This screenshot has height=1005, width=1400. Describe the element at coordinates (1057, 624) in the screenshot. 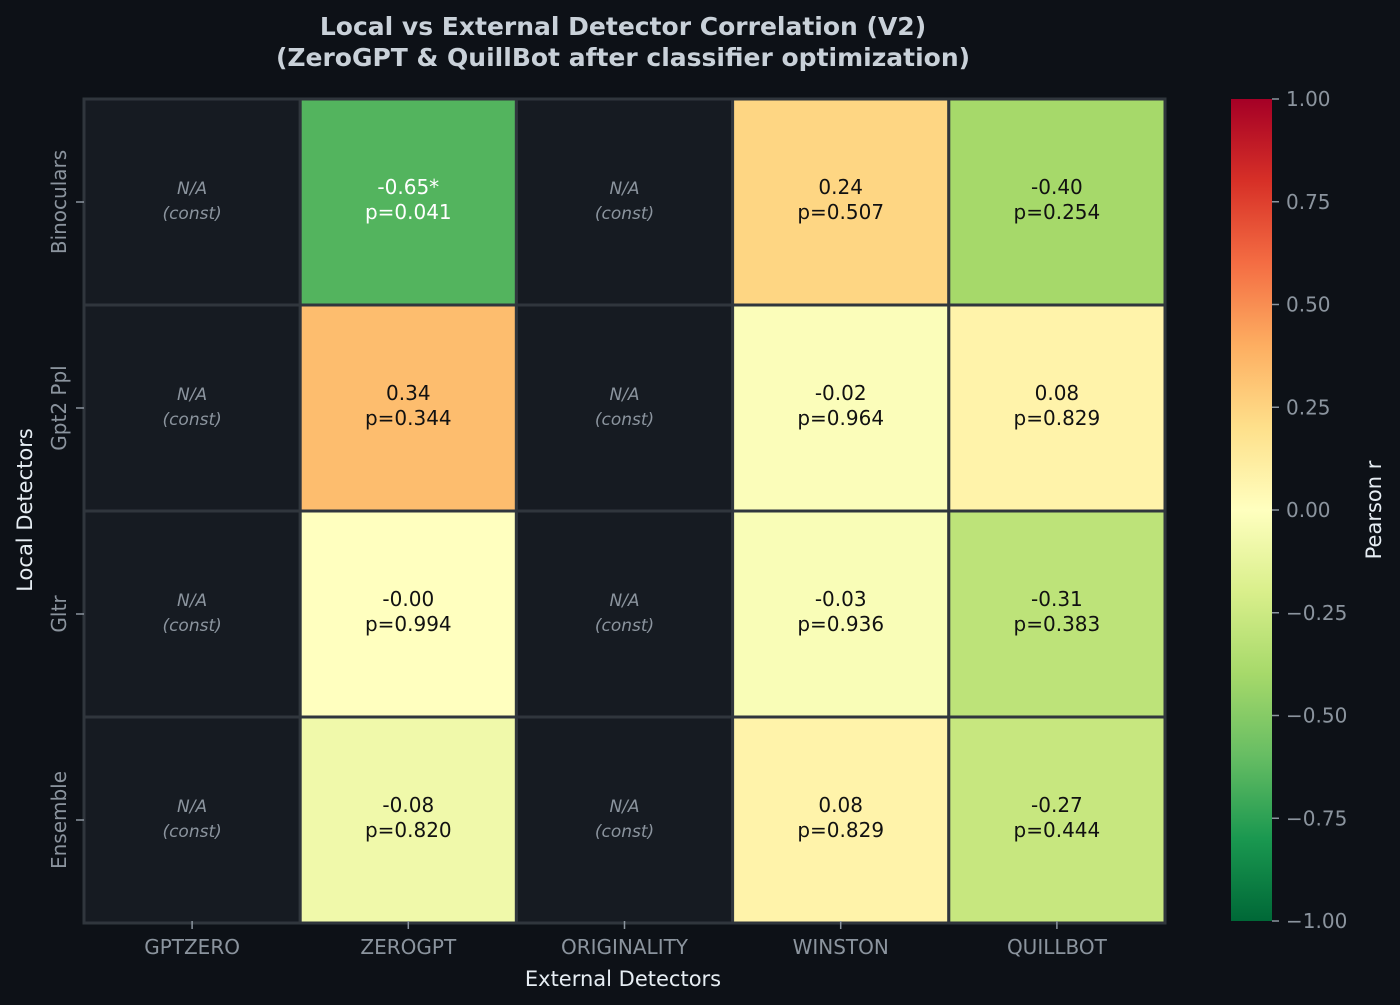

I see `cell-p-value: p=0.383` at that location.